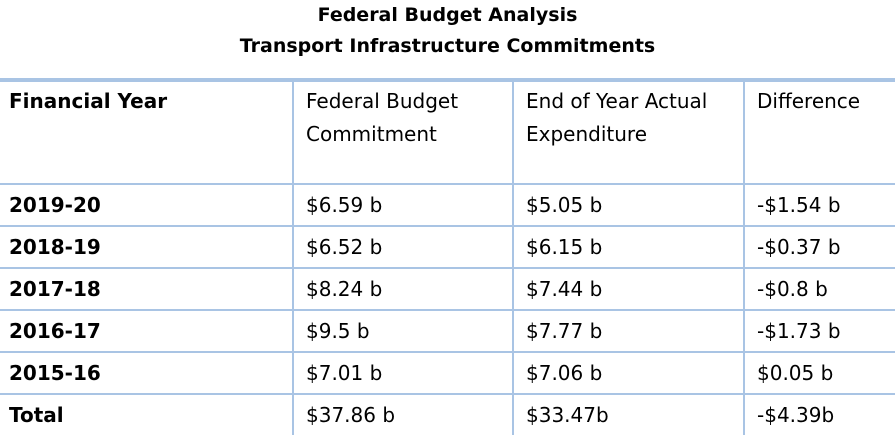 The width and height of the screenshot is (895, 435). I want to click on total-label: Total, so click(36, 415).